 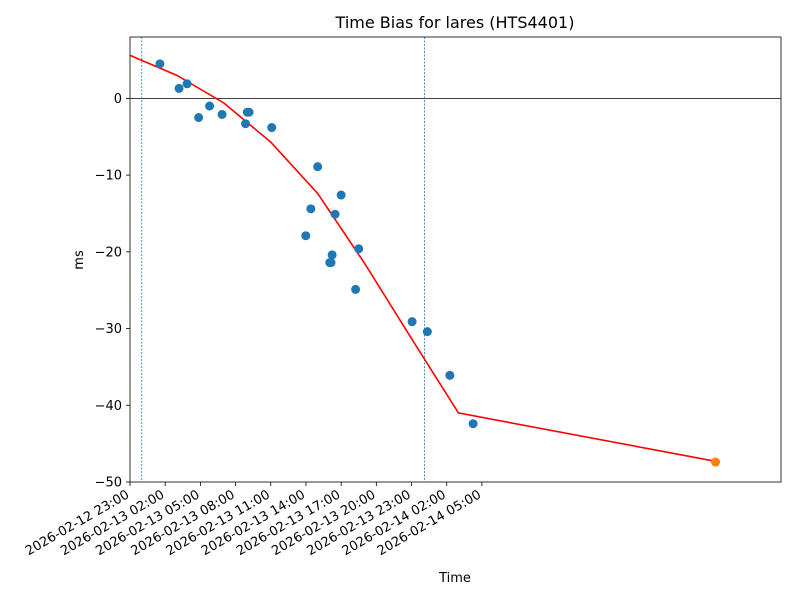 I want to click on y-tick-label-0: 0, so click(x=118, y=99).